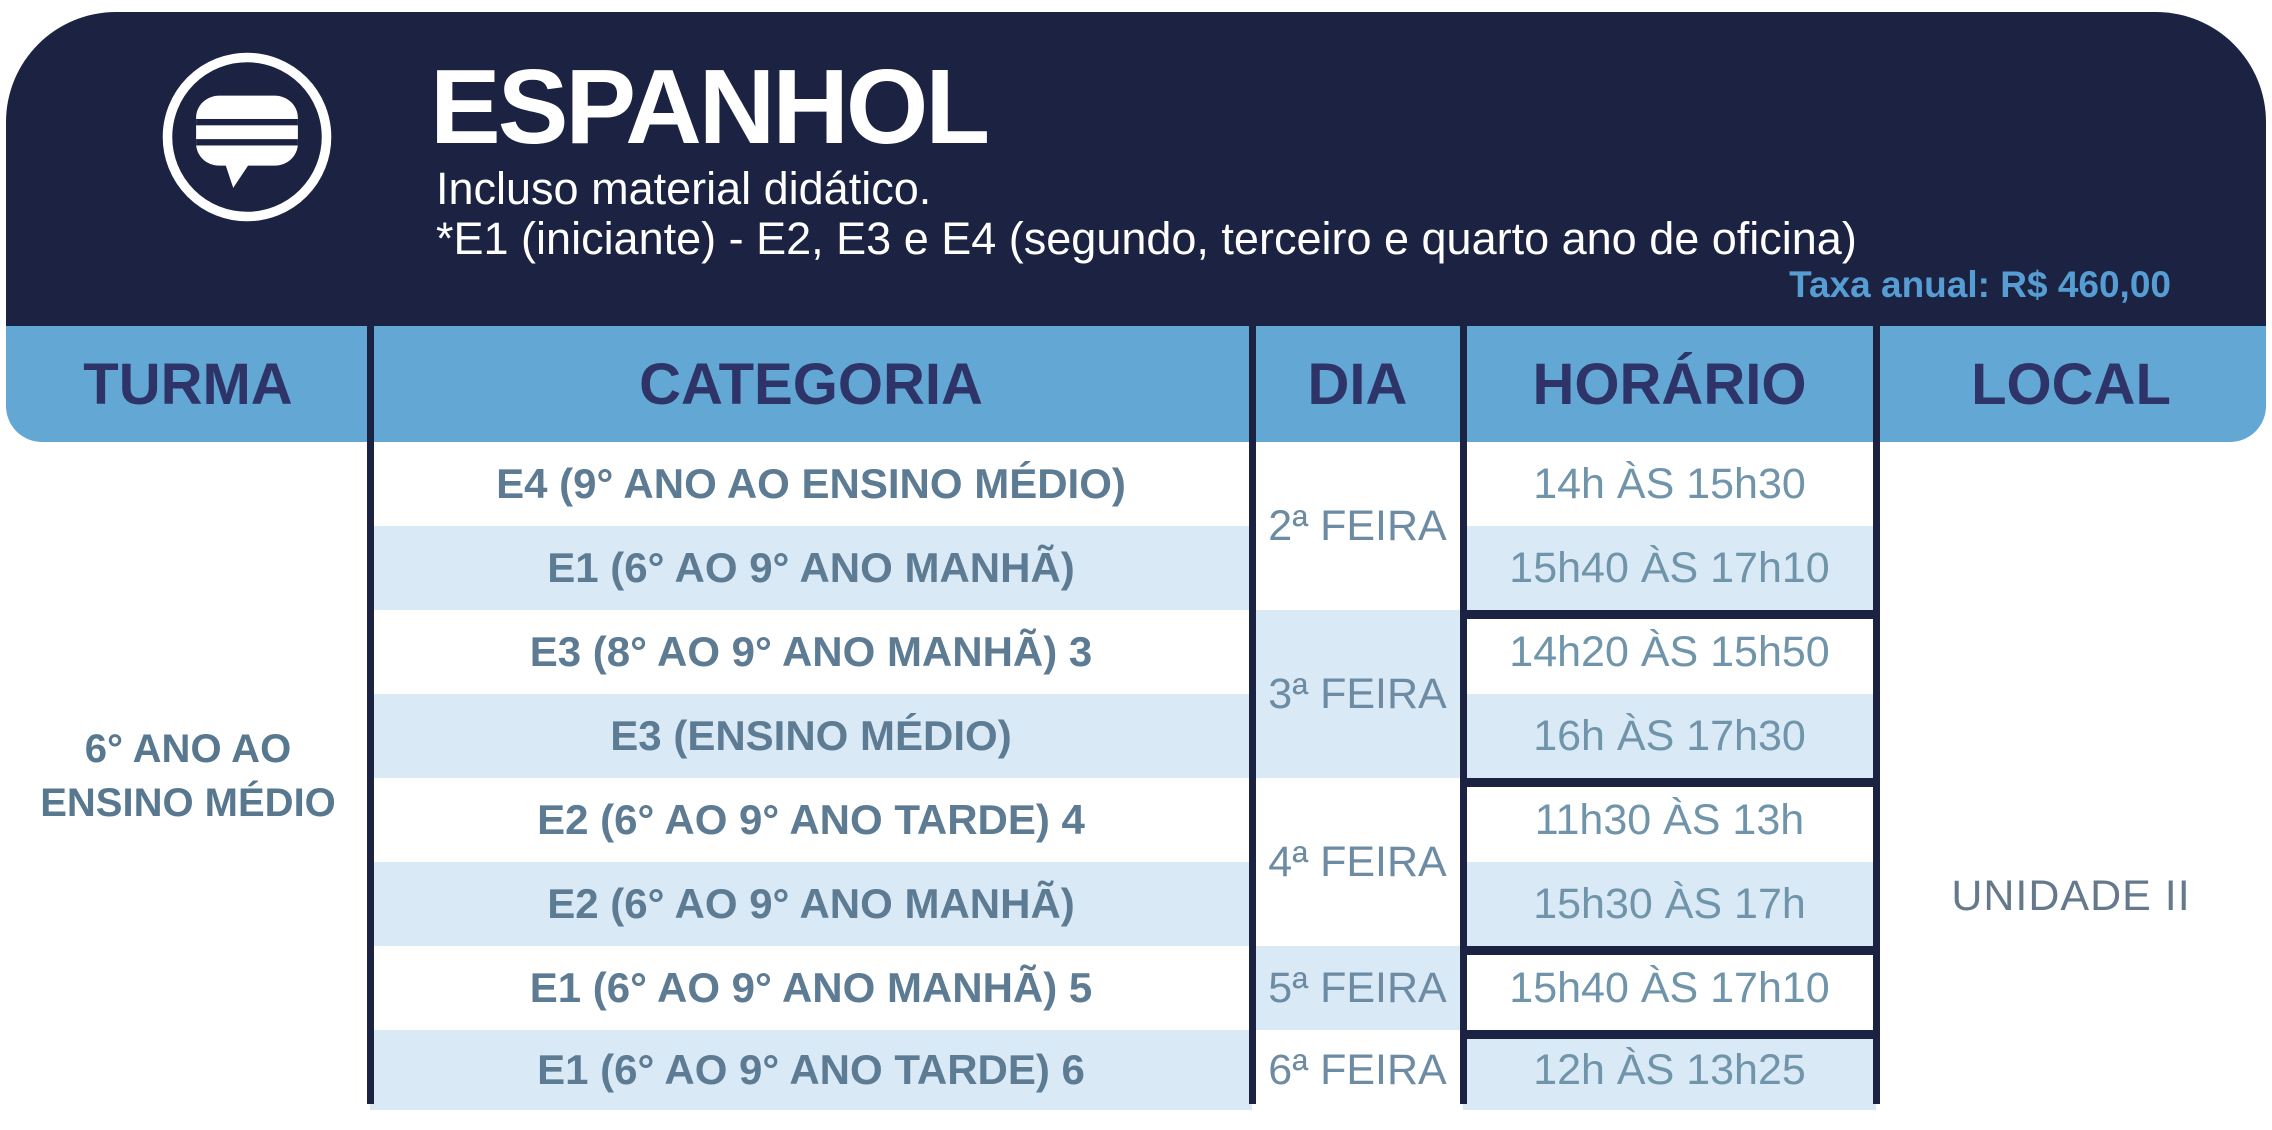 The image size is (2272, 1130). I want to click on turma-line: 6° ANO AO, so click(188, 749).